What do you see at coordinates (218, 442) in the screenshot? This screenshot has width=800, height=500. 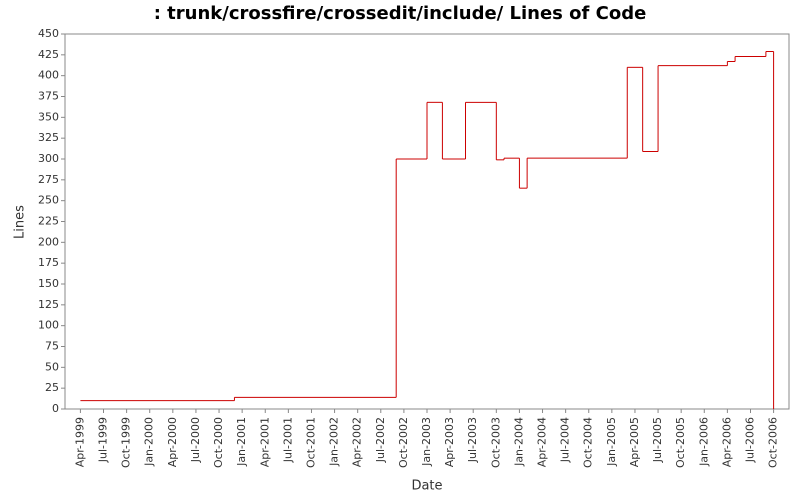 I see `x-tick-label: Oct-2000` at bounding box center [218, 442].